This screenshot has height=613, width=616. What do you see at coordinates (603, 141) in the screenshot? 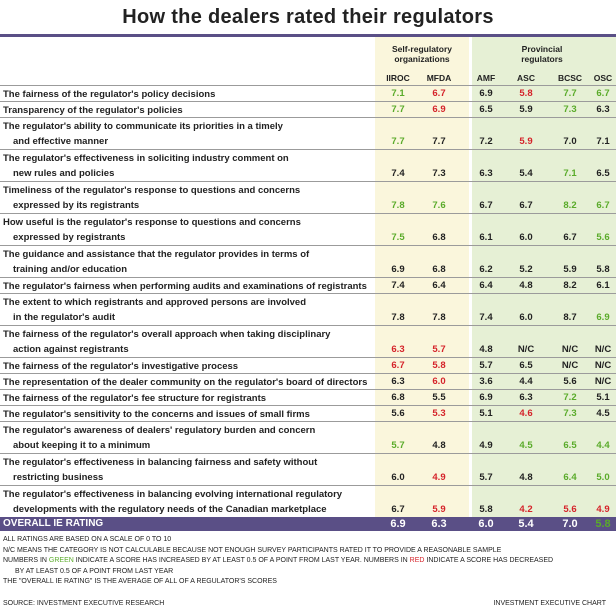
I see `rating-osc: 7.1` at bounding box center [603, 141].